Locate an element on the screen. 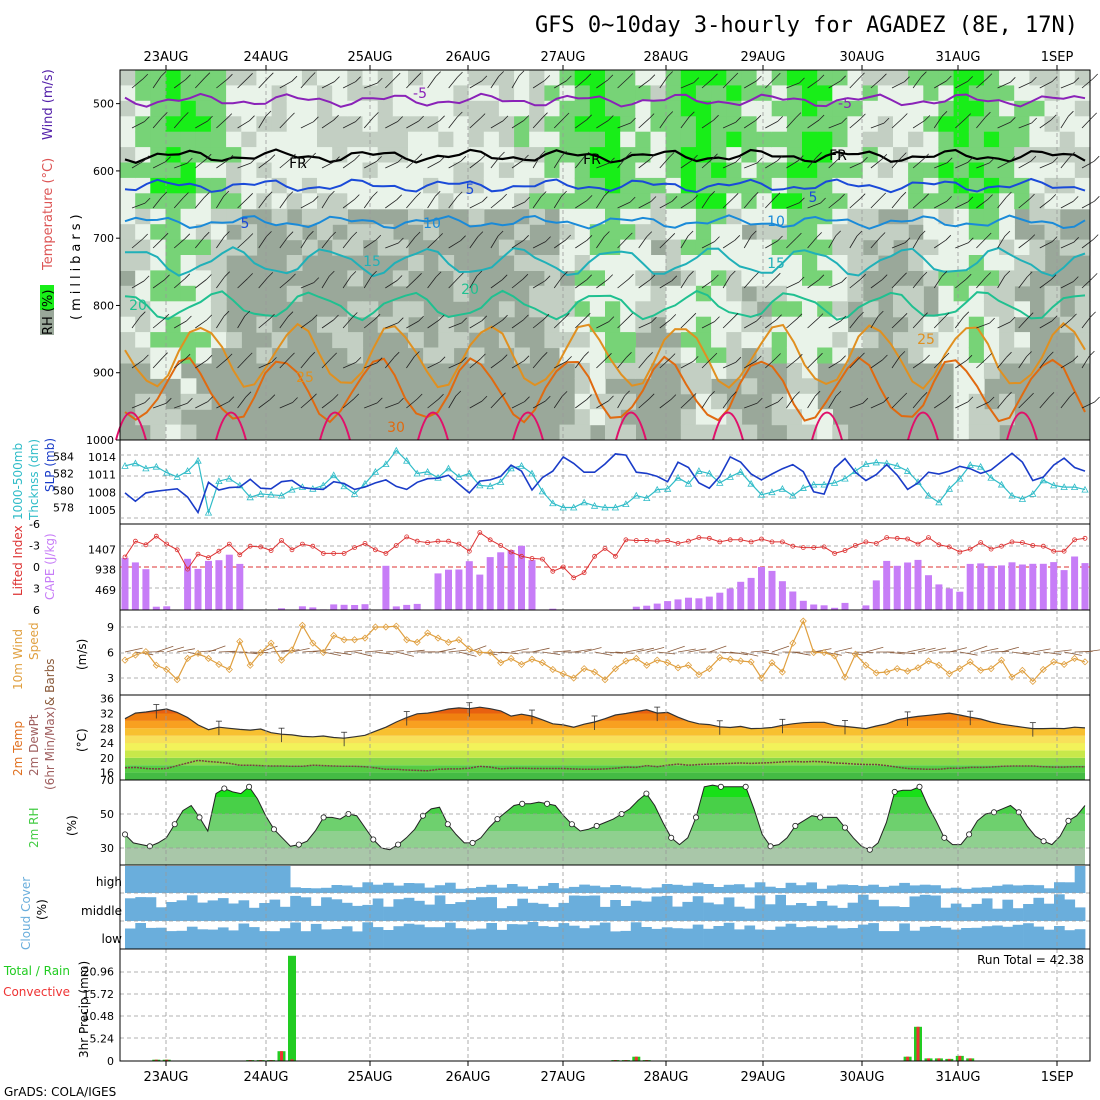 This screenshot has width=1100, height=1100. temp-label-4: (°C) is located at coordinates (82, 740).